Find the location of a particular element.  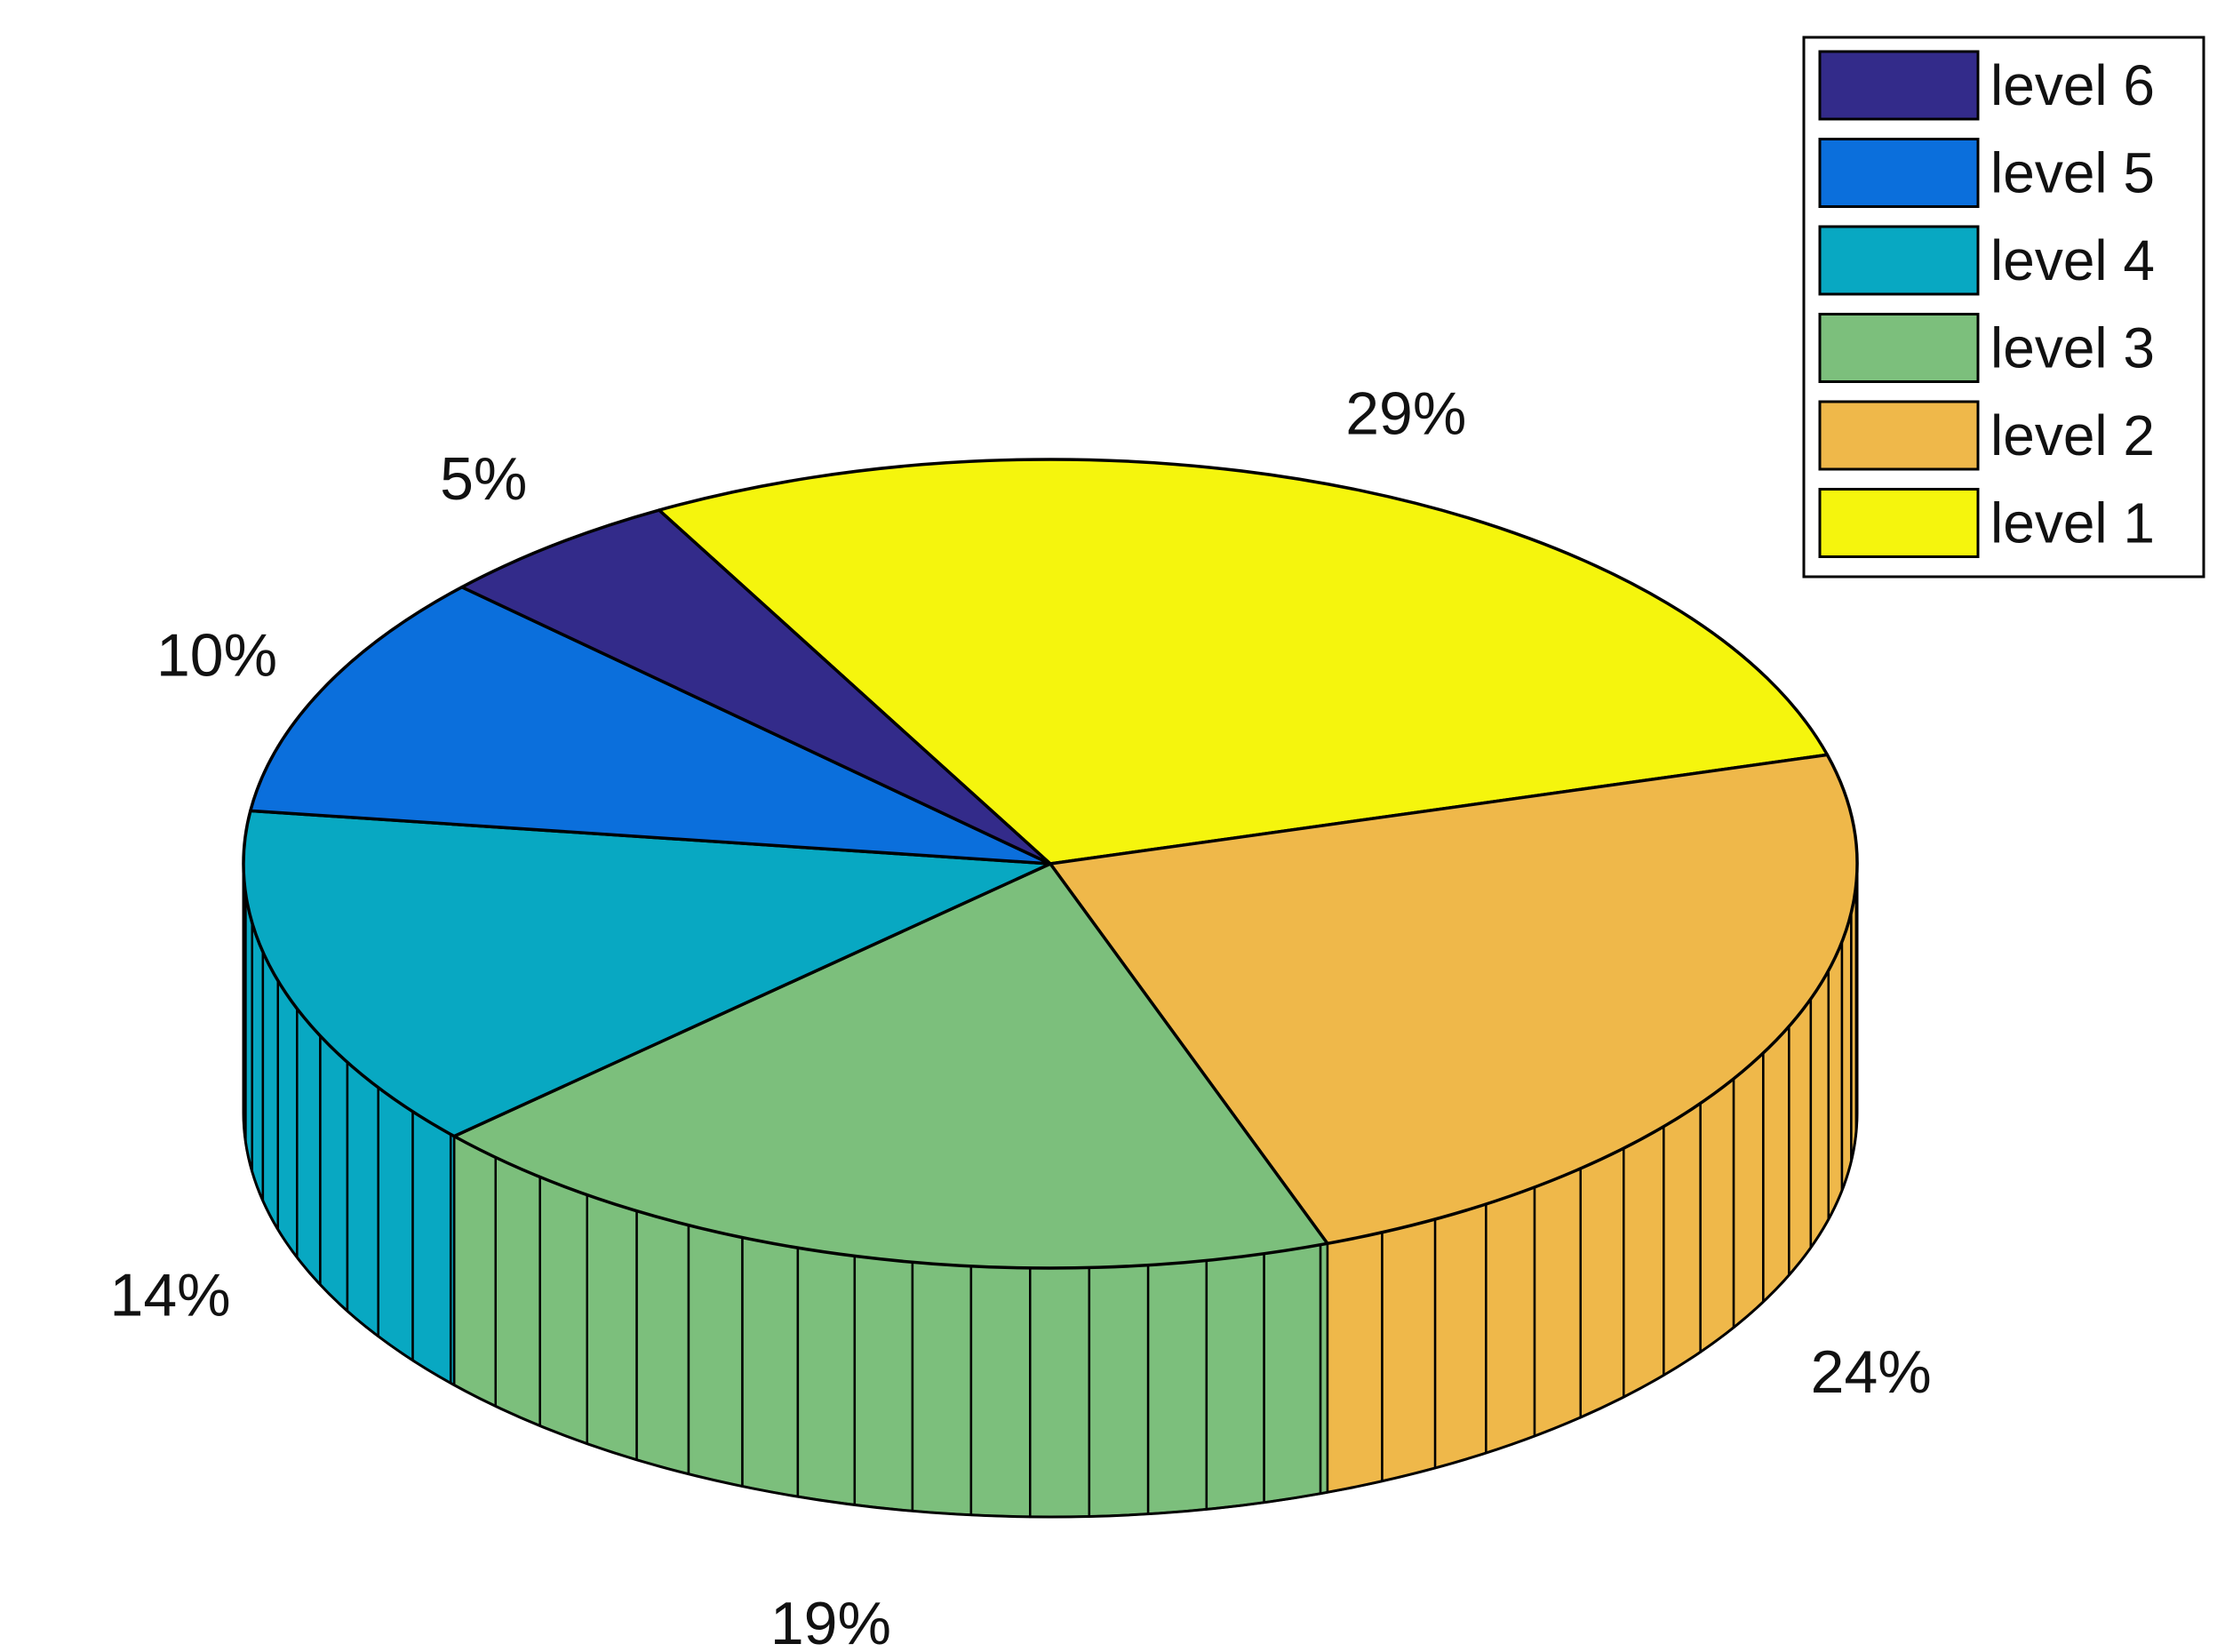

slice-percent-label: 10% is located at coordinates (216, 655).